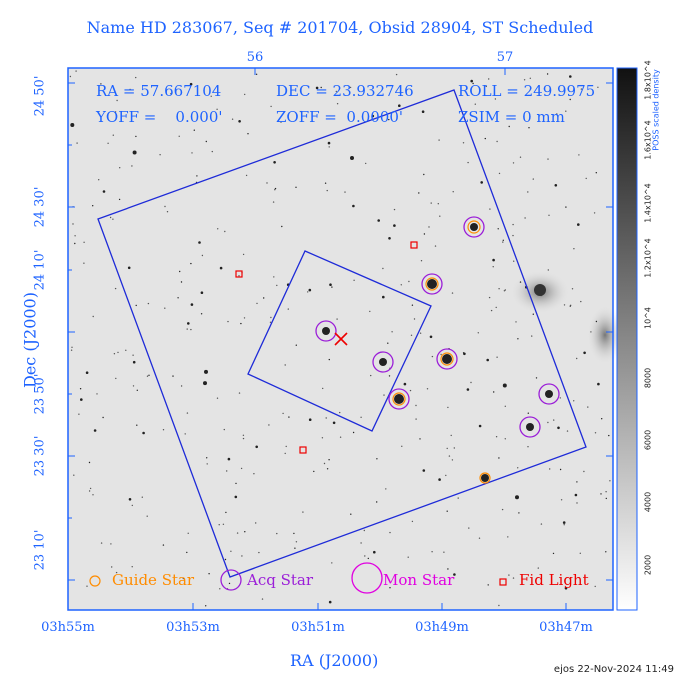 The width and height of the screenshot is (680, 680). I want to click on x-top-tick-label: 57, so click(505, 57).